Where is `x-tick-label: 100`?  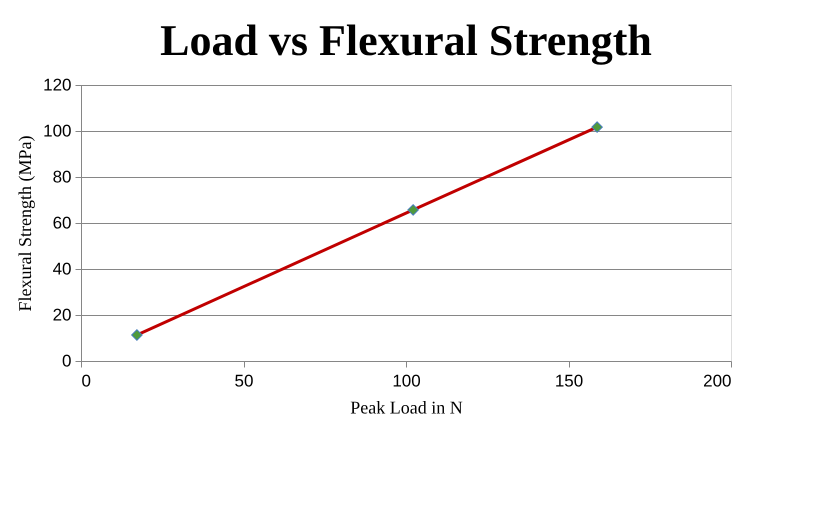
x-tick-label: 100 is located at coordinates (406, 381).